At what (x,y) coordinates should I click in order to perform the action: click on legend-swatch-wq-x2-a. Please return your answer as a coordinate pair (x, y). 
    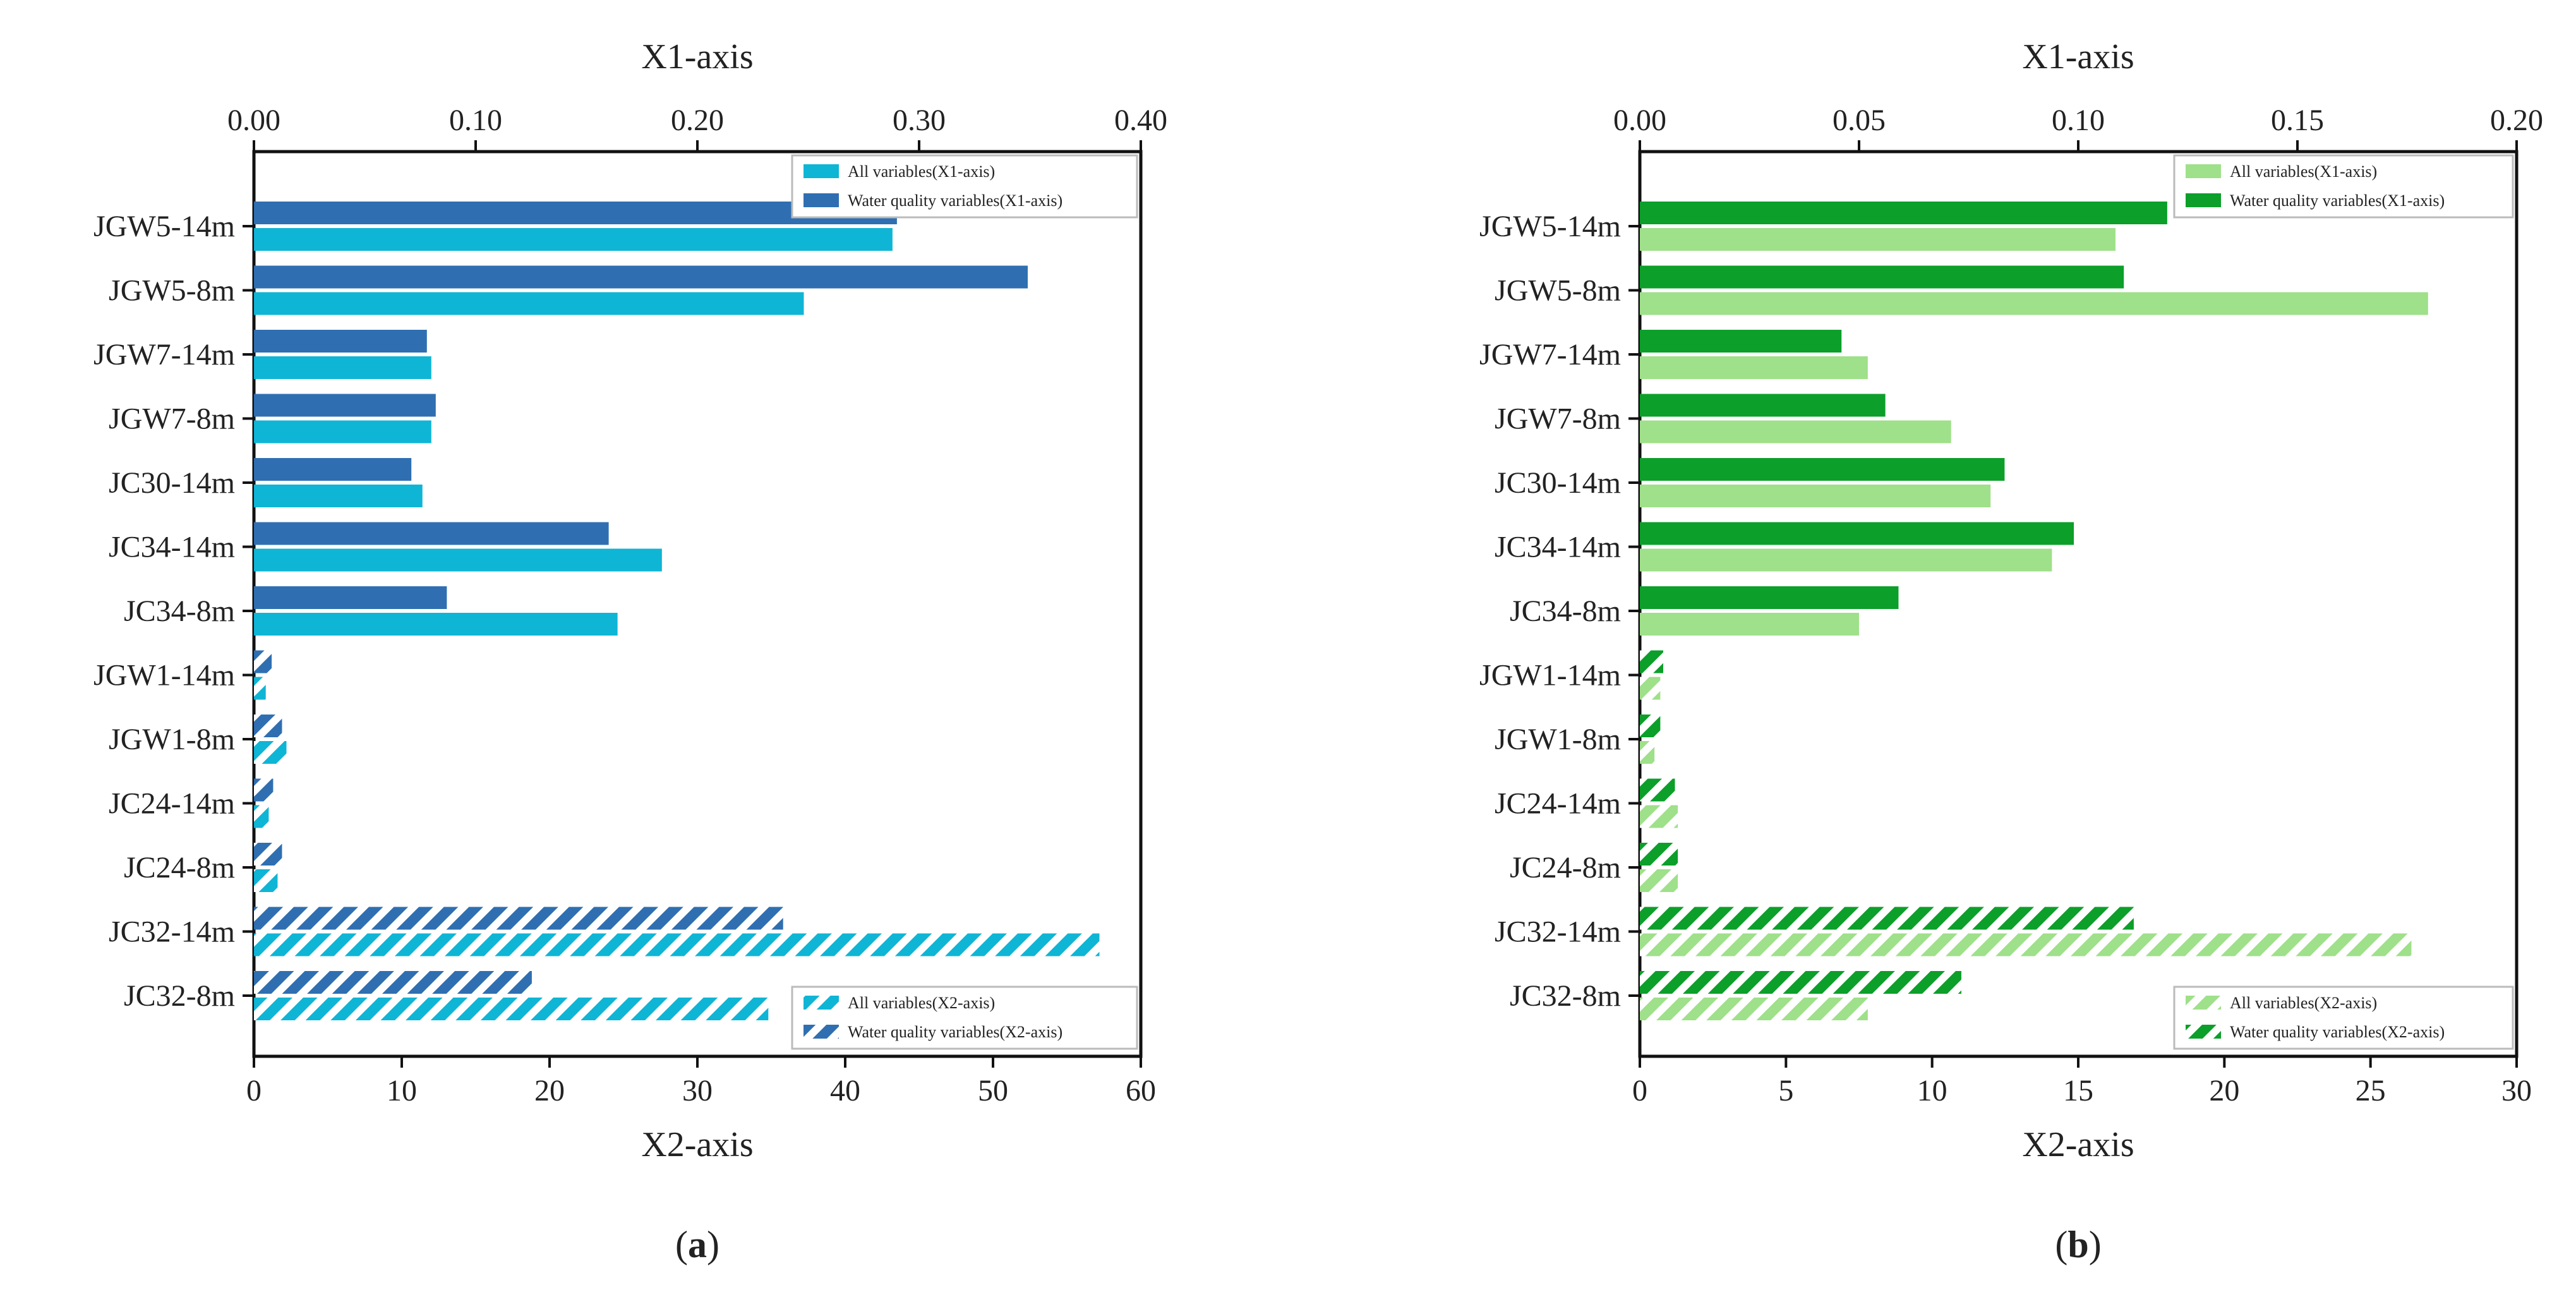
    Looking at the image, I should click on (821, 1032).